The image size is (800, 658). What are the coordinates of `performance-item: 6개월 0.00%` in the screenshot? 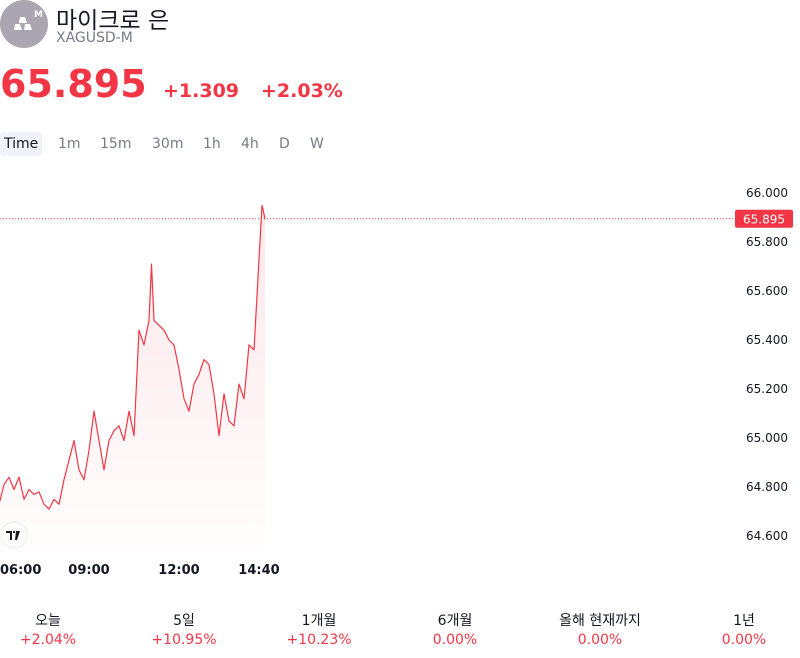 It's located at (455, 629).